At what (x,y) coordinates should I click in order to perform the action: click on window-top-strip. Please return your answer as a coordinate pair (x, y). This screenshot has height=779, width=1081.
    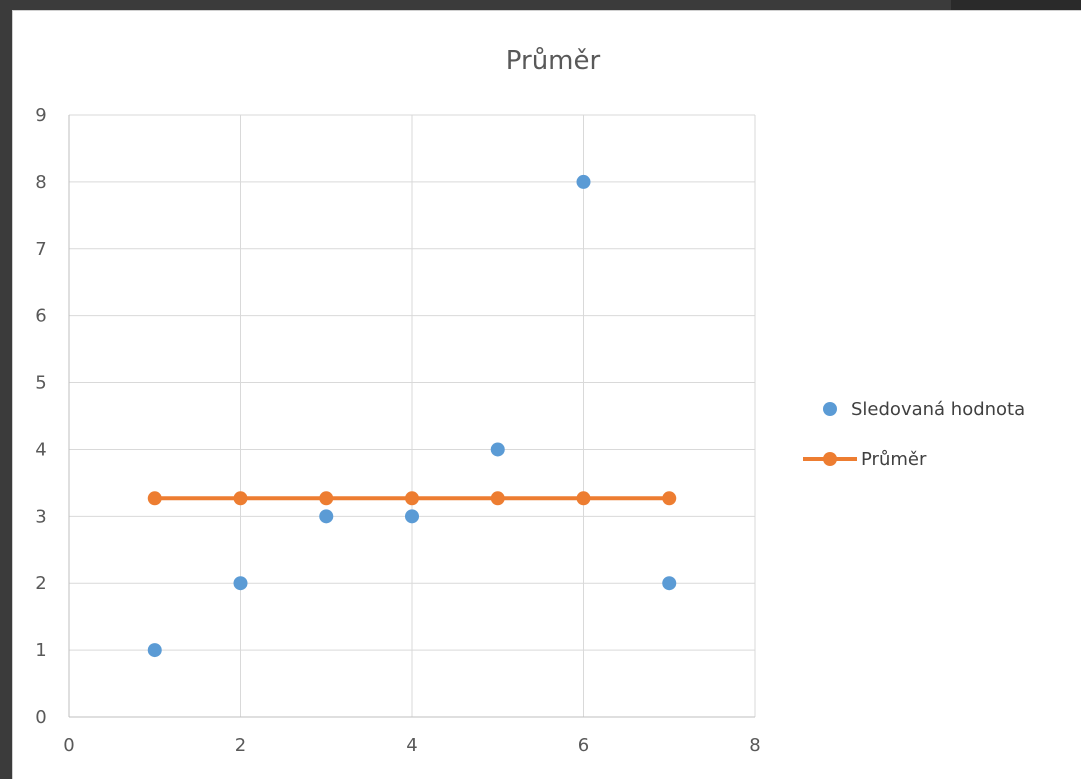
    Looking at the image, I should click on (1016, 5).